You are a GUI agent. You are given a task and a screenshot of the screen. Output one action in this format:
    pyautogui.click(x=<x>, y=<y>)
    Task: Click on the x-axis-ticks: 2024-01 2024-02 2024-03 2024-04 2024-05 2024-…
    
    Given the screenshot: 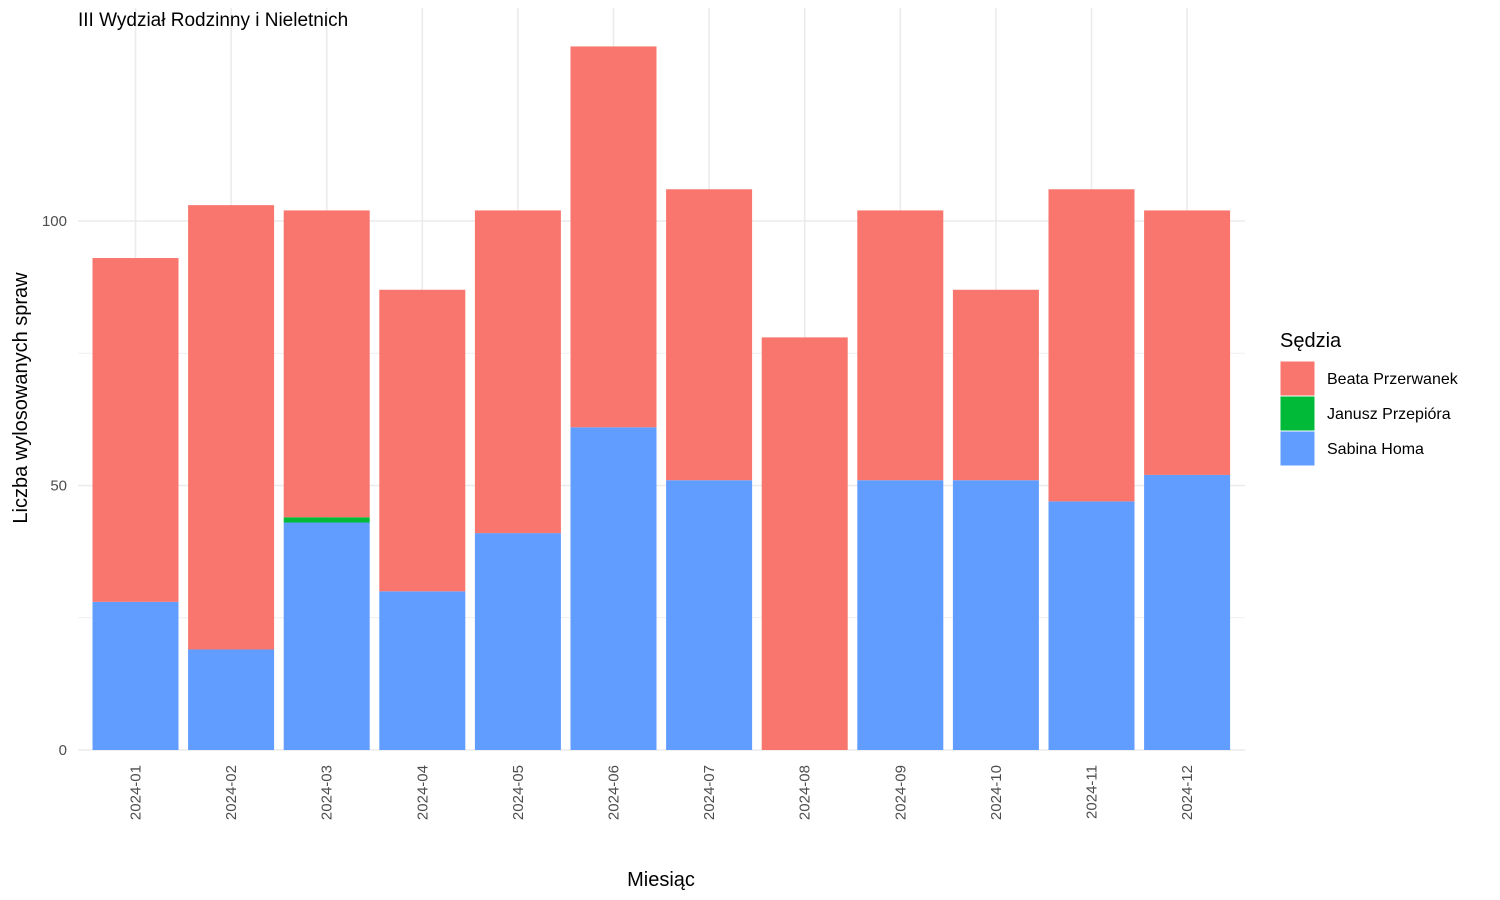 What is the action you would take?
    pyautogui.click(x=662, y=792)
    